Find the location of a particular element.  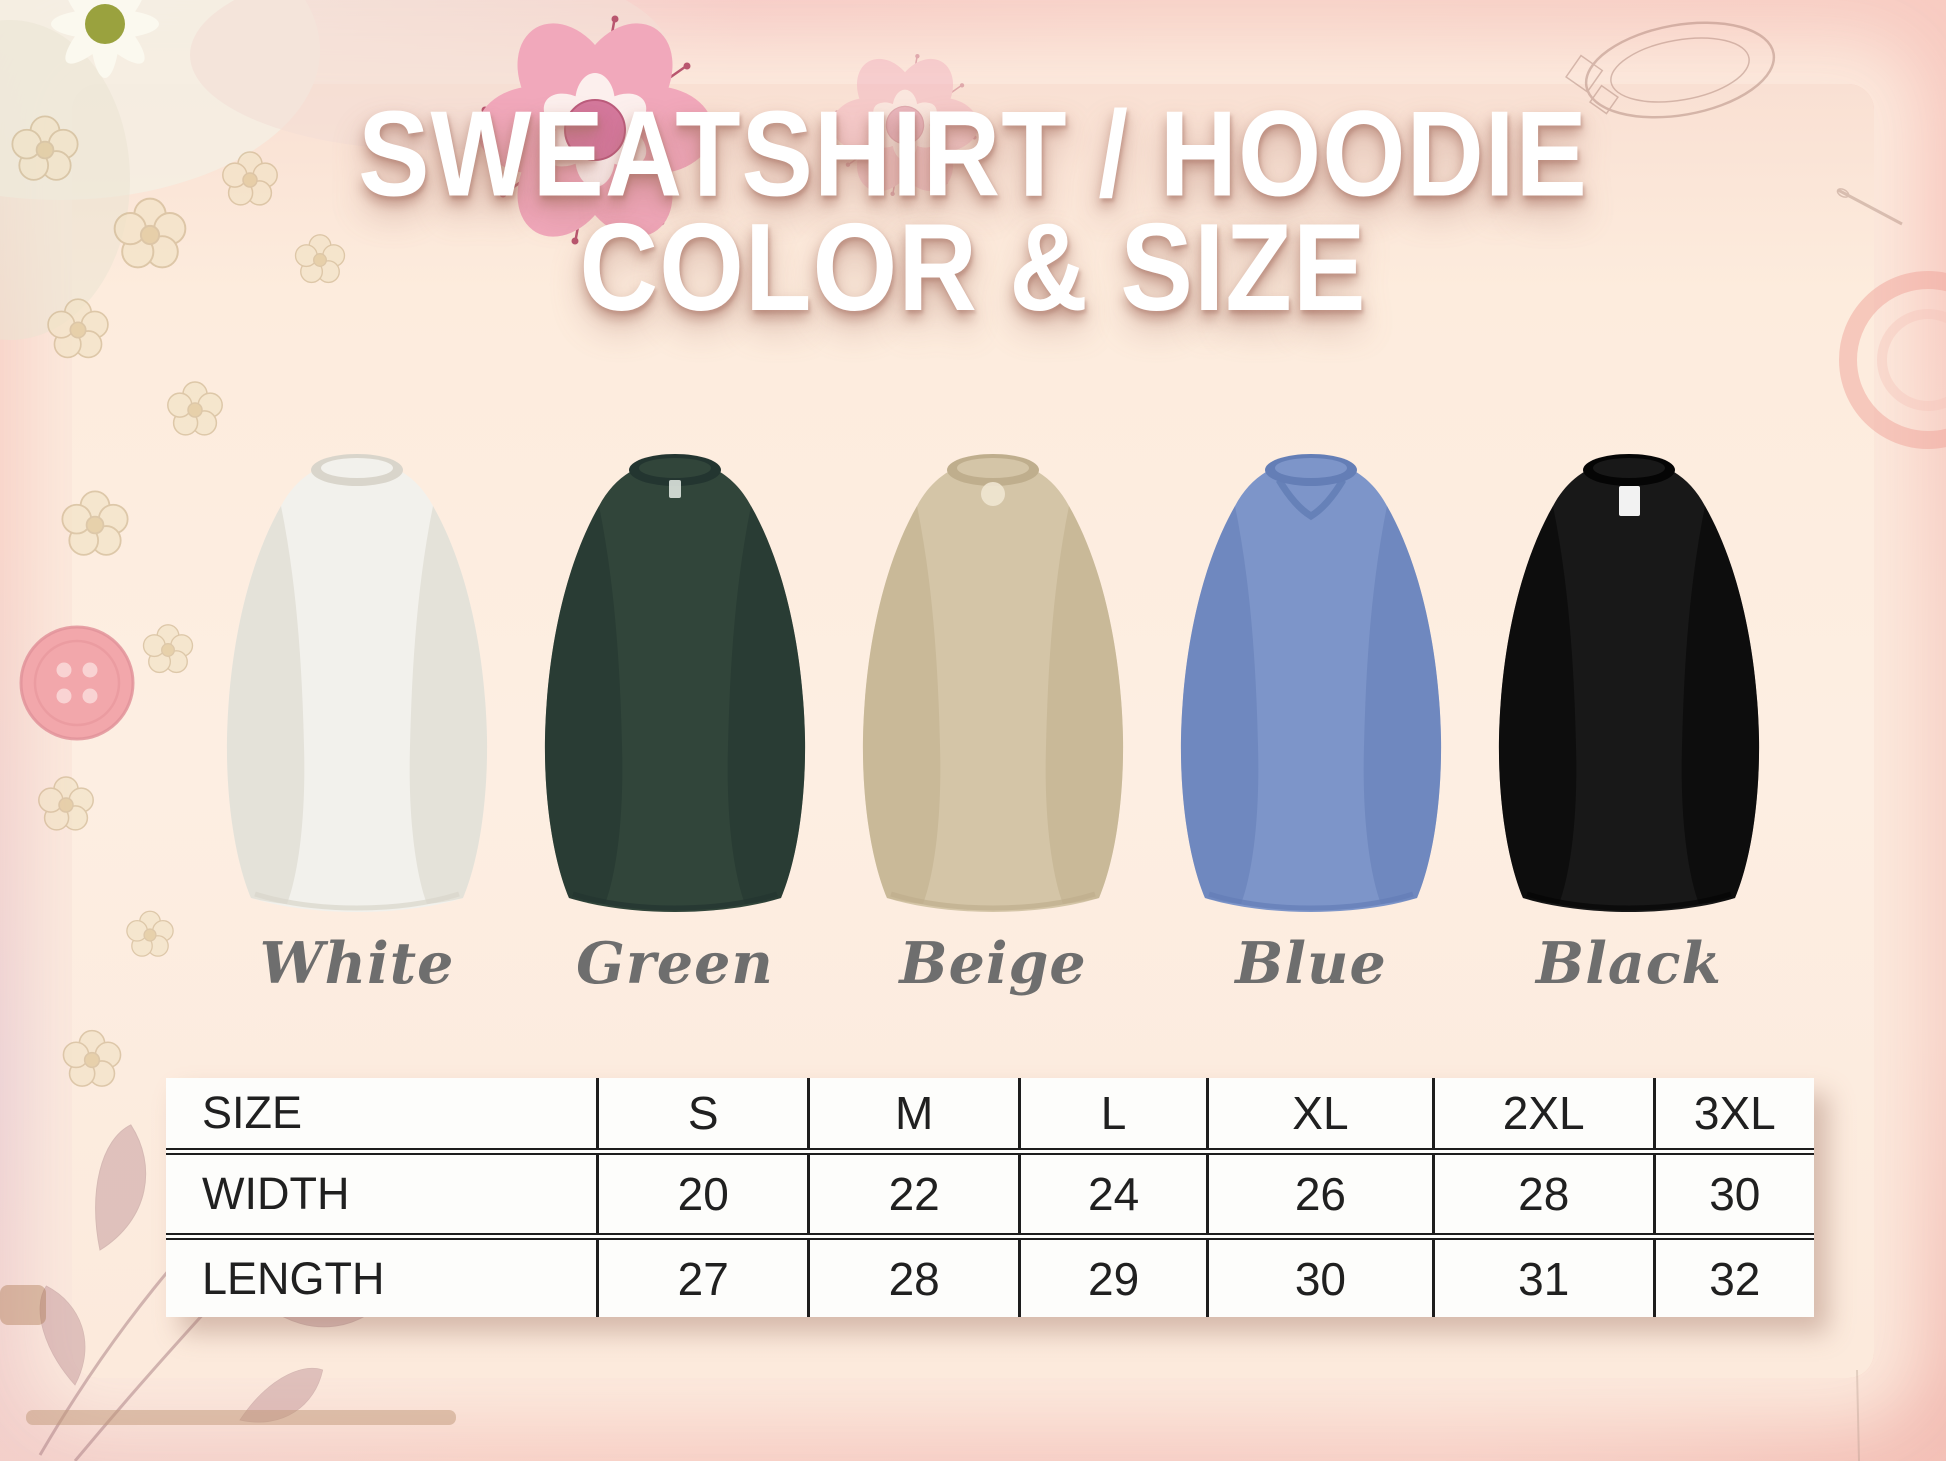

color-label-blue: Blue is located at coordinates (1311, 963).